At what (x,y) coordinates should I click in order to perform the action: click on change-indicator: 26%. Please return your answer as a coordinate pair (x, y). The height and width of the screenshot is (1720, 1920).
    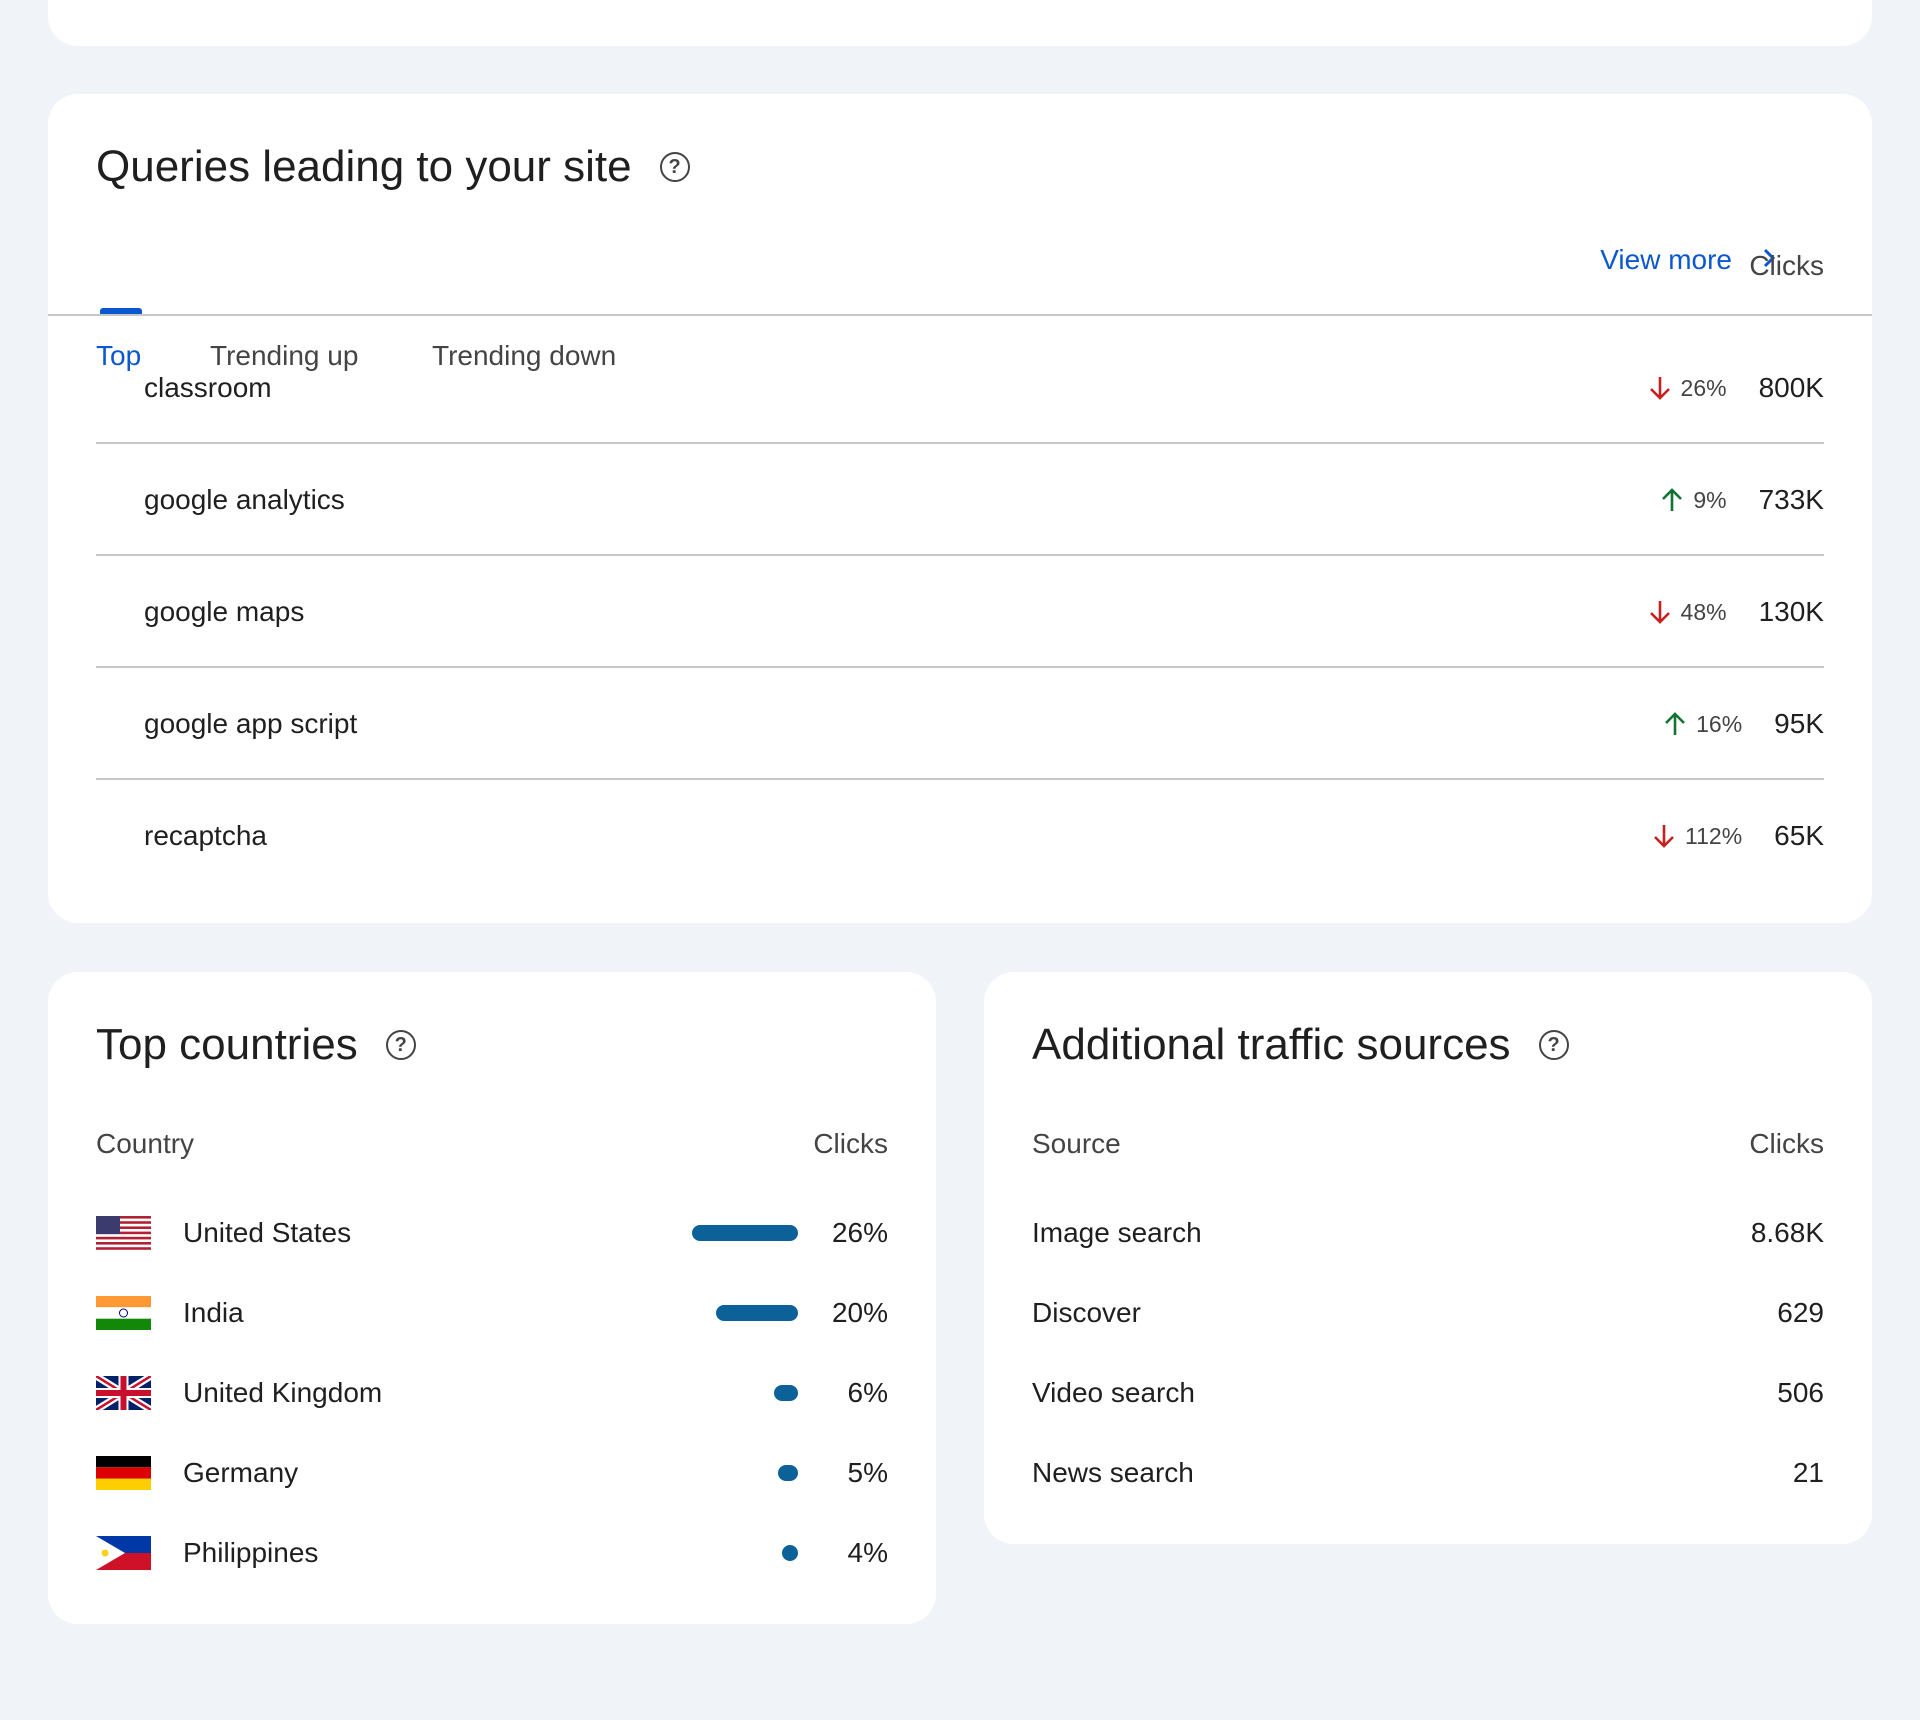
    Looking at the image, I should click on (1688, 388).